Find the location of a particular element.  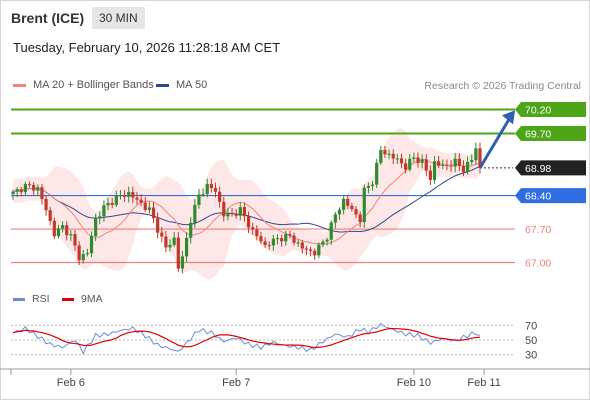

legend-rsi-swatch is located at coordinates (19, 299).